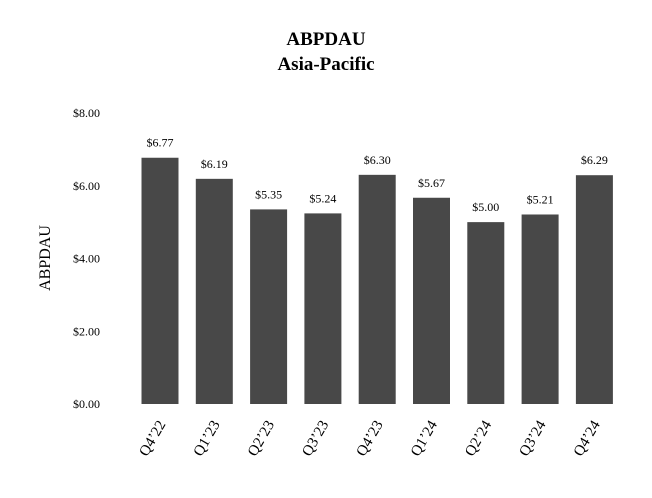 The height and width of the screenshot is (498, 652). Describe the element at coordinates (160, 143) in the screenshot. I see `data-label: $6.77` at that location.